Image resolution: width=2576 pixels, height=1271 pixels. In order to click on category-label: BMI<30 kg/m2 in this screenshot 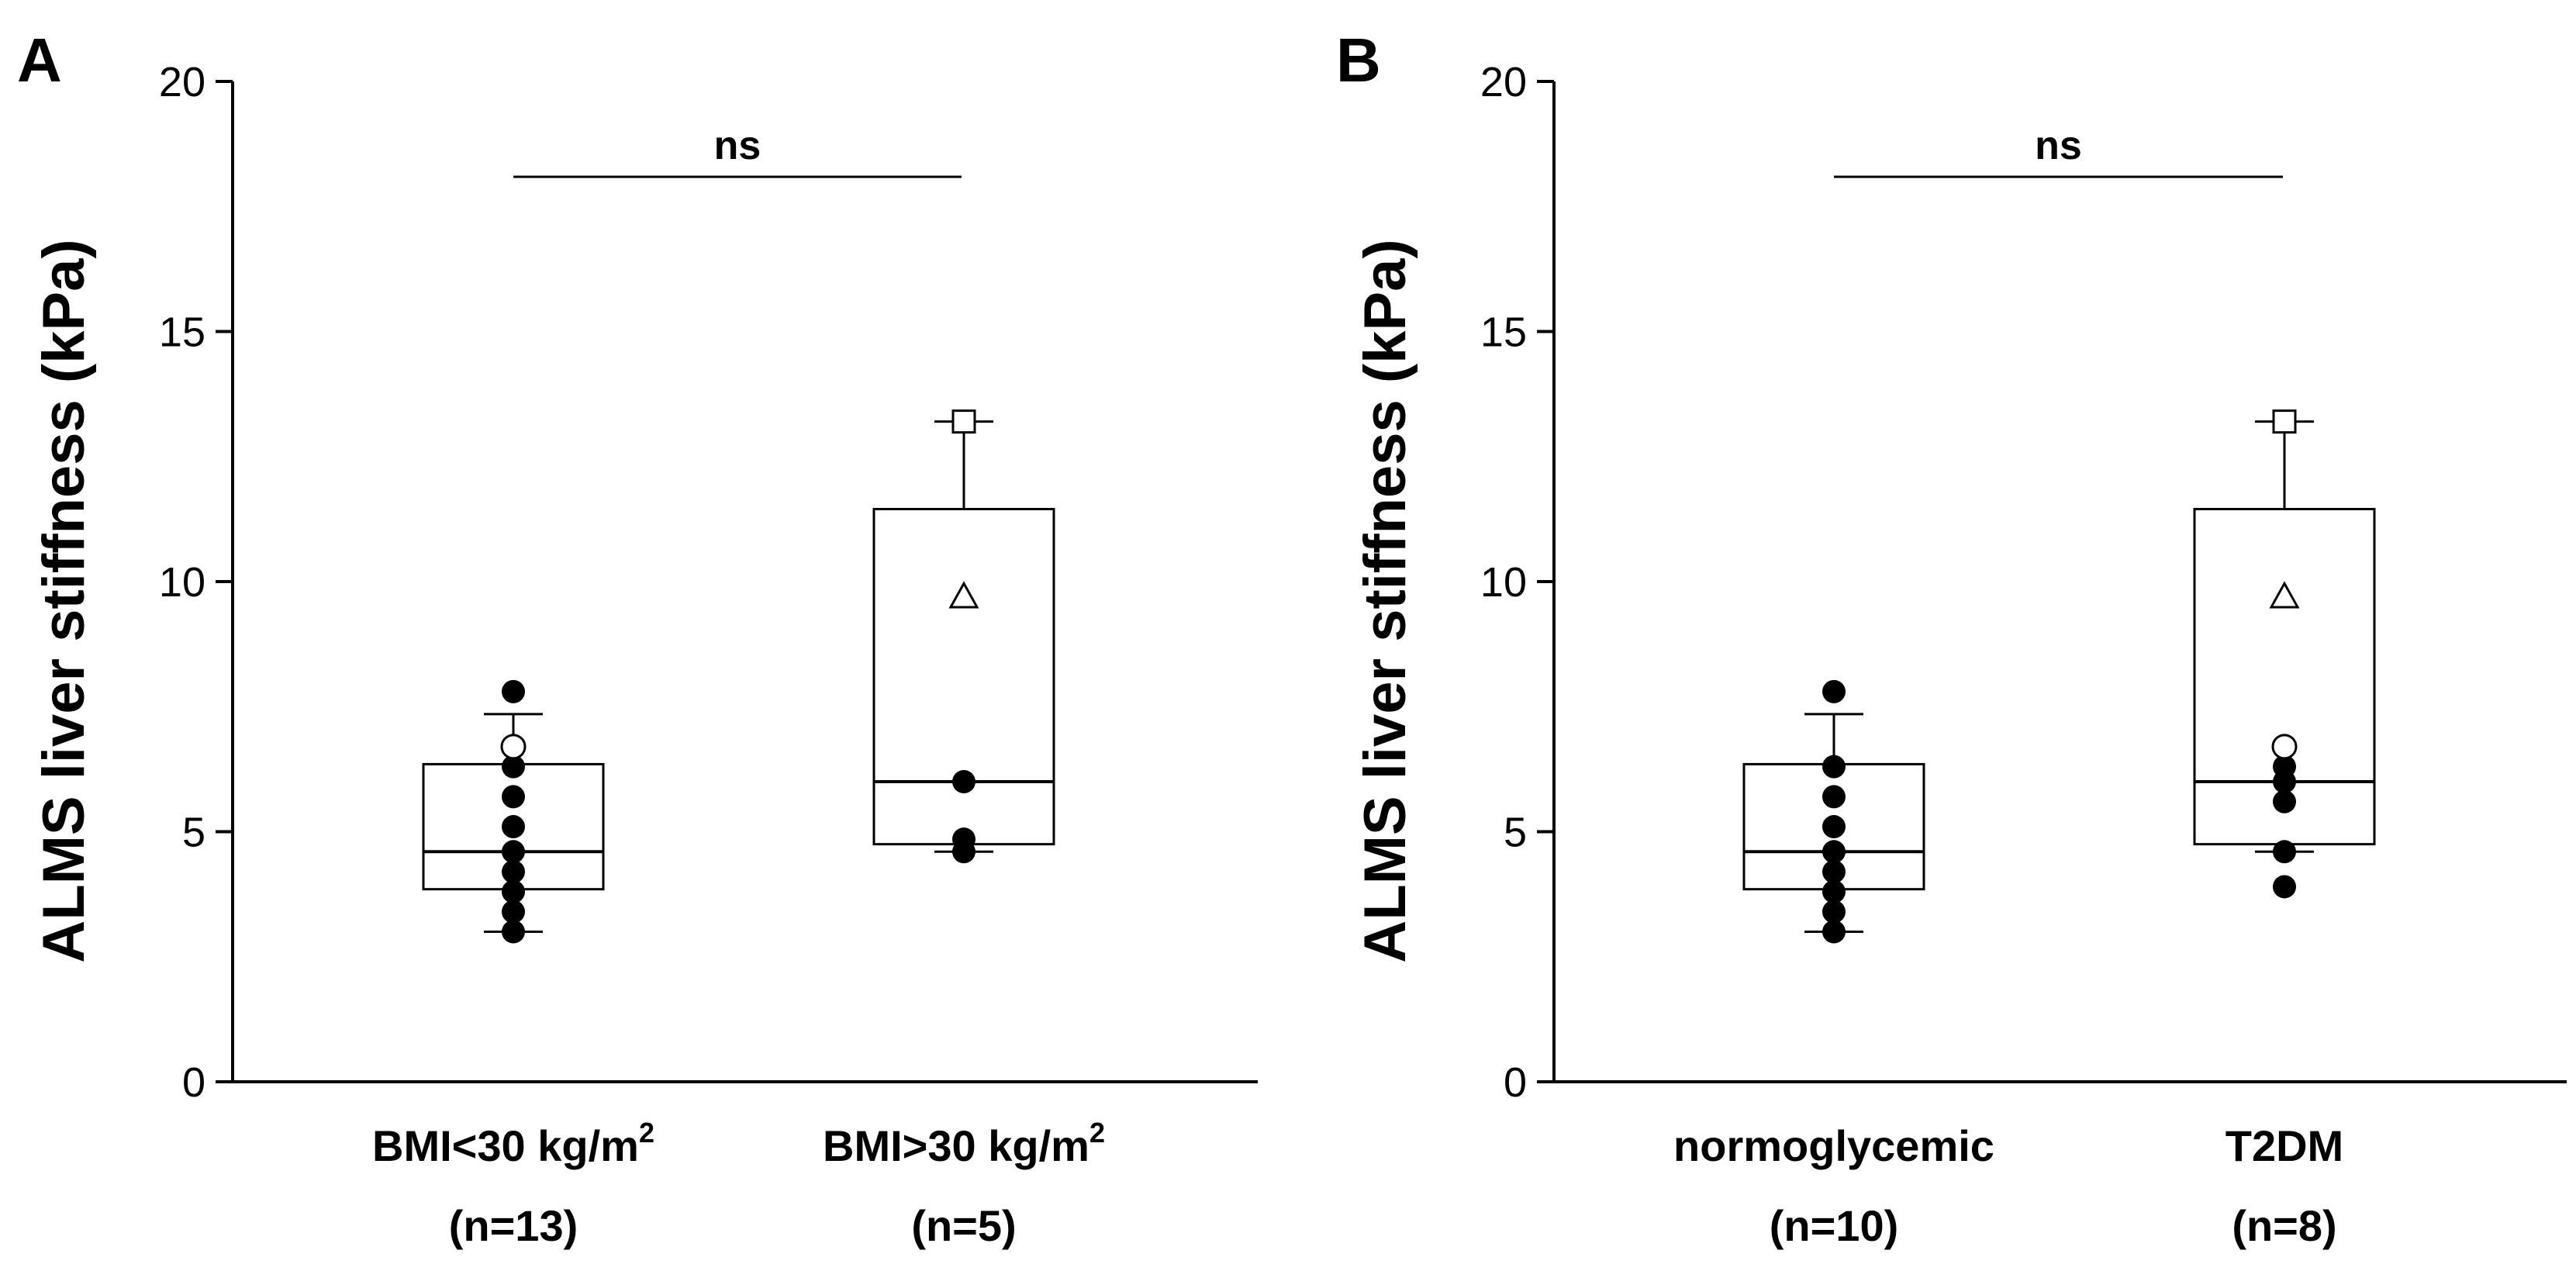, I will do `click(513, 1143)`.